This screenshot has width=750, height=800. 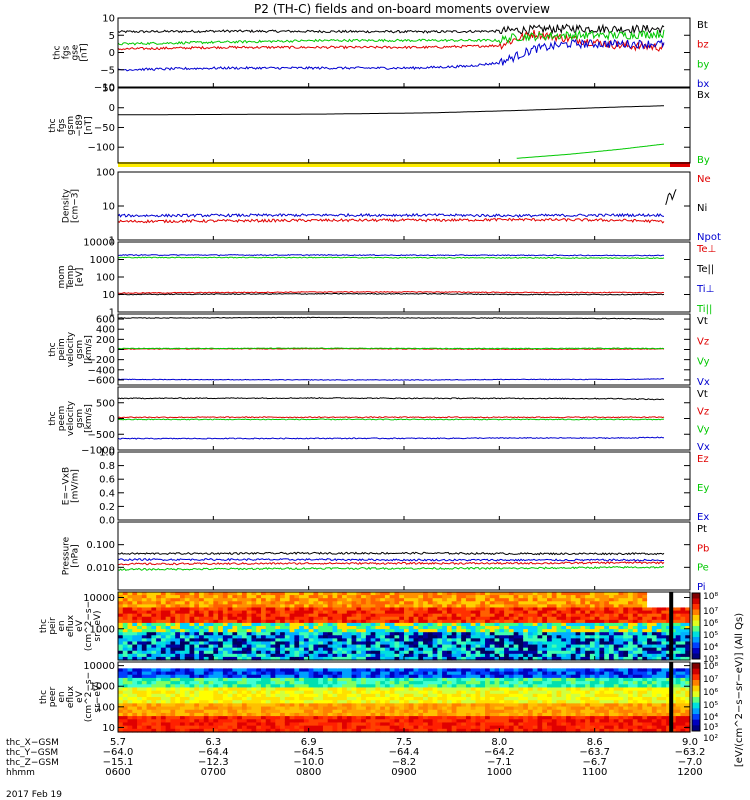 What do you see at coordinates (391, 399) in the screenshot?
I see `series-line-peem-Vt` at bounding box center [391, 399].